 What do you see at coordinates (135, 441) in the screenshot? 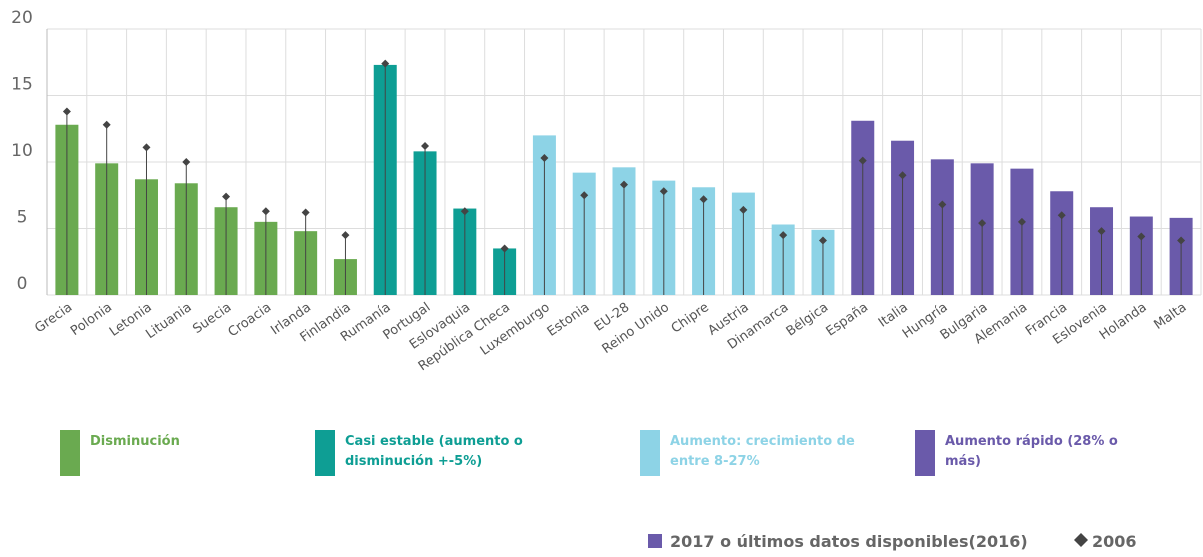
I see `group-label: Disminución` at bounding box center [135, 441].